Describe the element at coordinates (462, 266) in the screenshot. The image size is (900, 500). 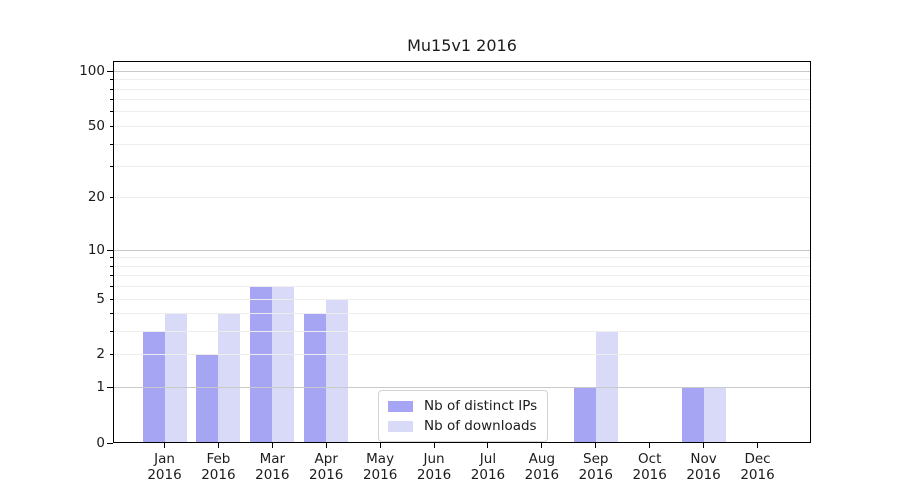
I see `gridline-y8` at that location.